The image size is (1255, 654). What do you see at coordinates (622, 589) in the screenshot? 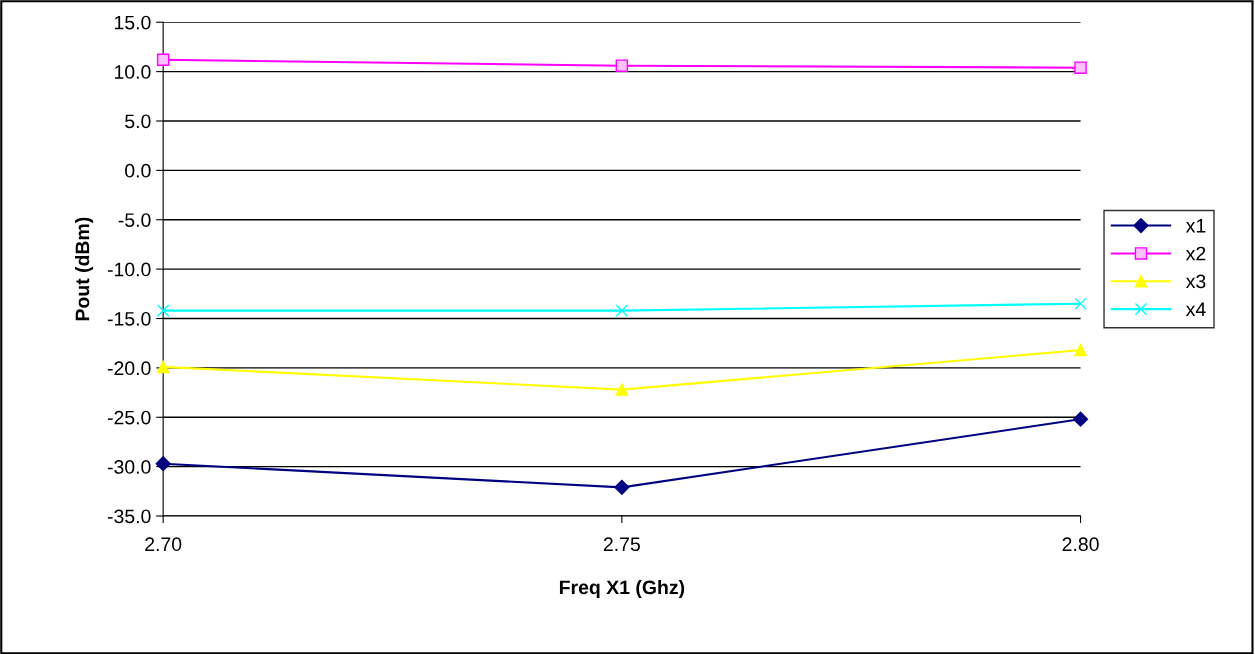
I see `x-axis-title: Freq X1 (Ghz)` at bounding box center [622, 589].